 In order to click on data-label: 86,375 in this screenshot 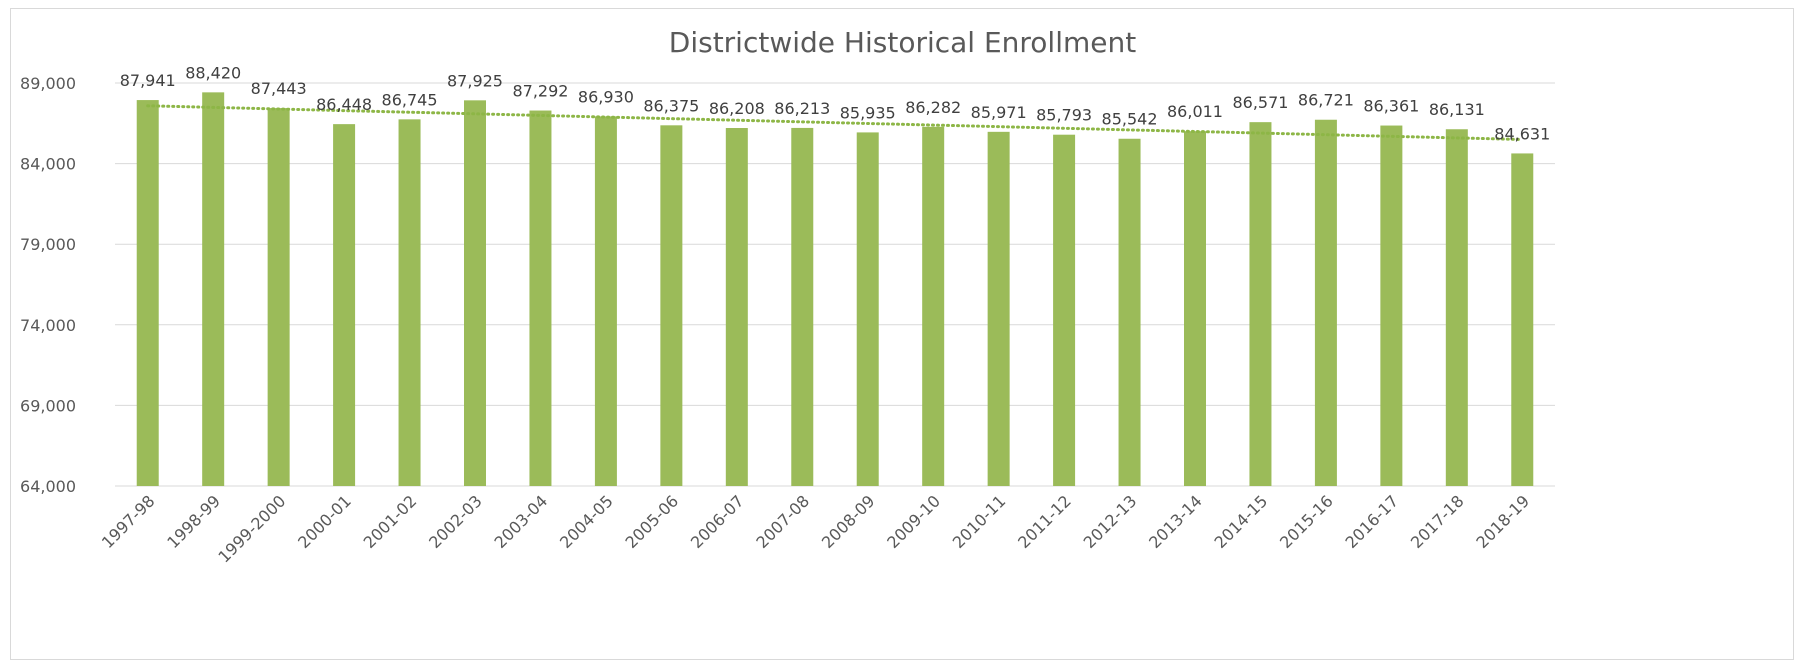, I will do `click(671, 105)`.